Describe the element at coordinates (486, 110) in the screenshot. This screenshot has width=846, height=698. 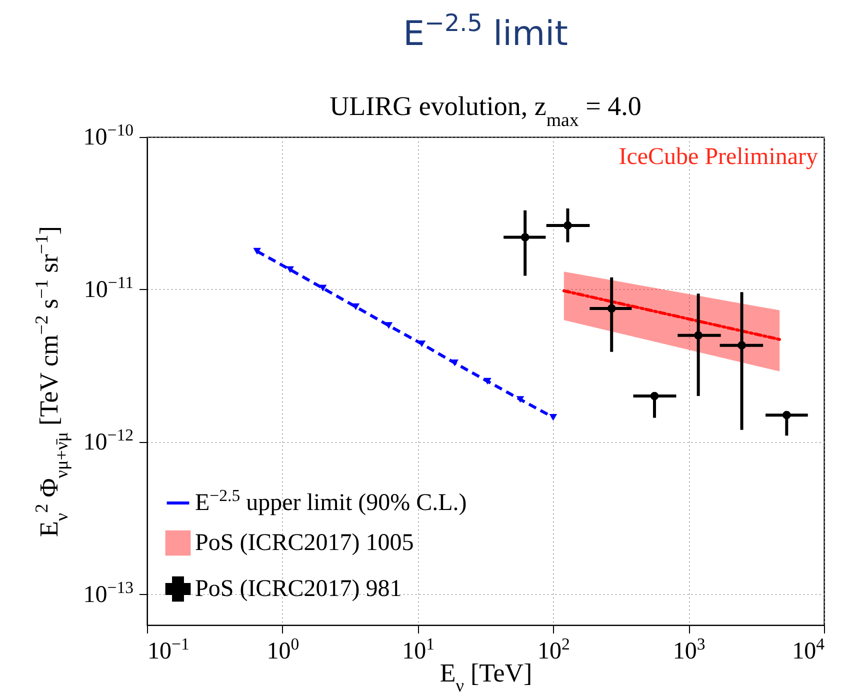
I see `chart-subtitle: ULIRG evolution, z$_{max}$ = 4.0` at that location.